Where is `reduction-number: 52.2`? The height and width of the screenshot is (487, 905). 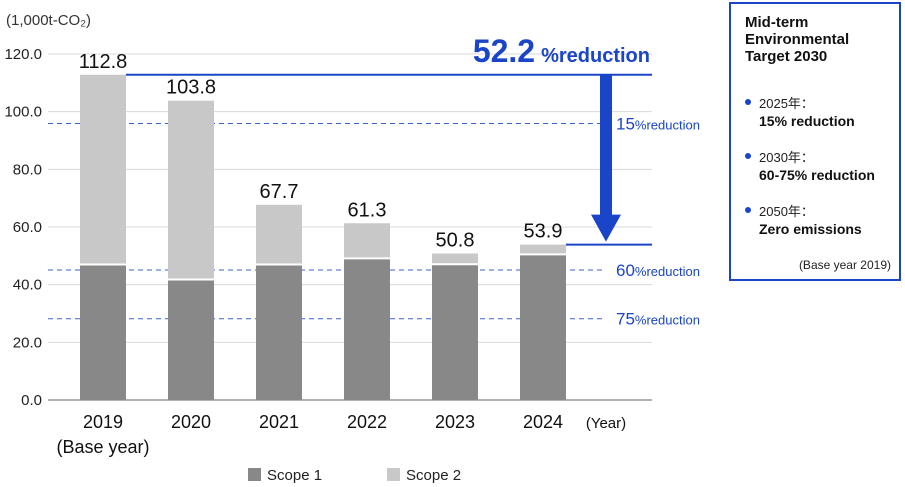 reduction-number: 52.2 is located at coordinates (504, 51).